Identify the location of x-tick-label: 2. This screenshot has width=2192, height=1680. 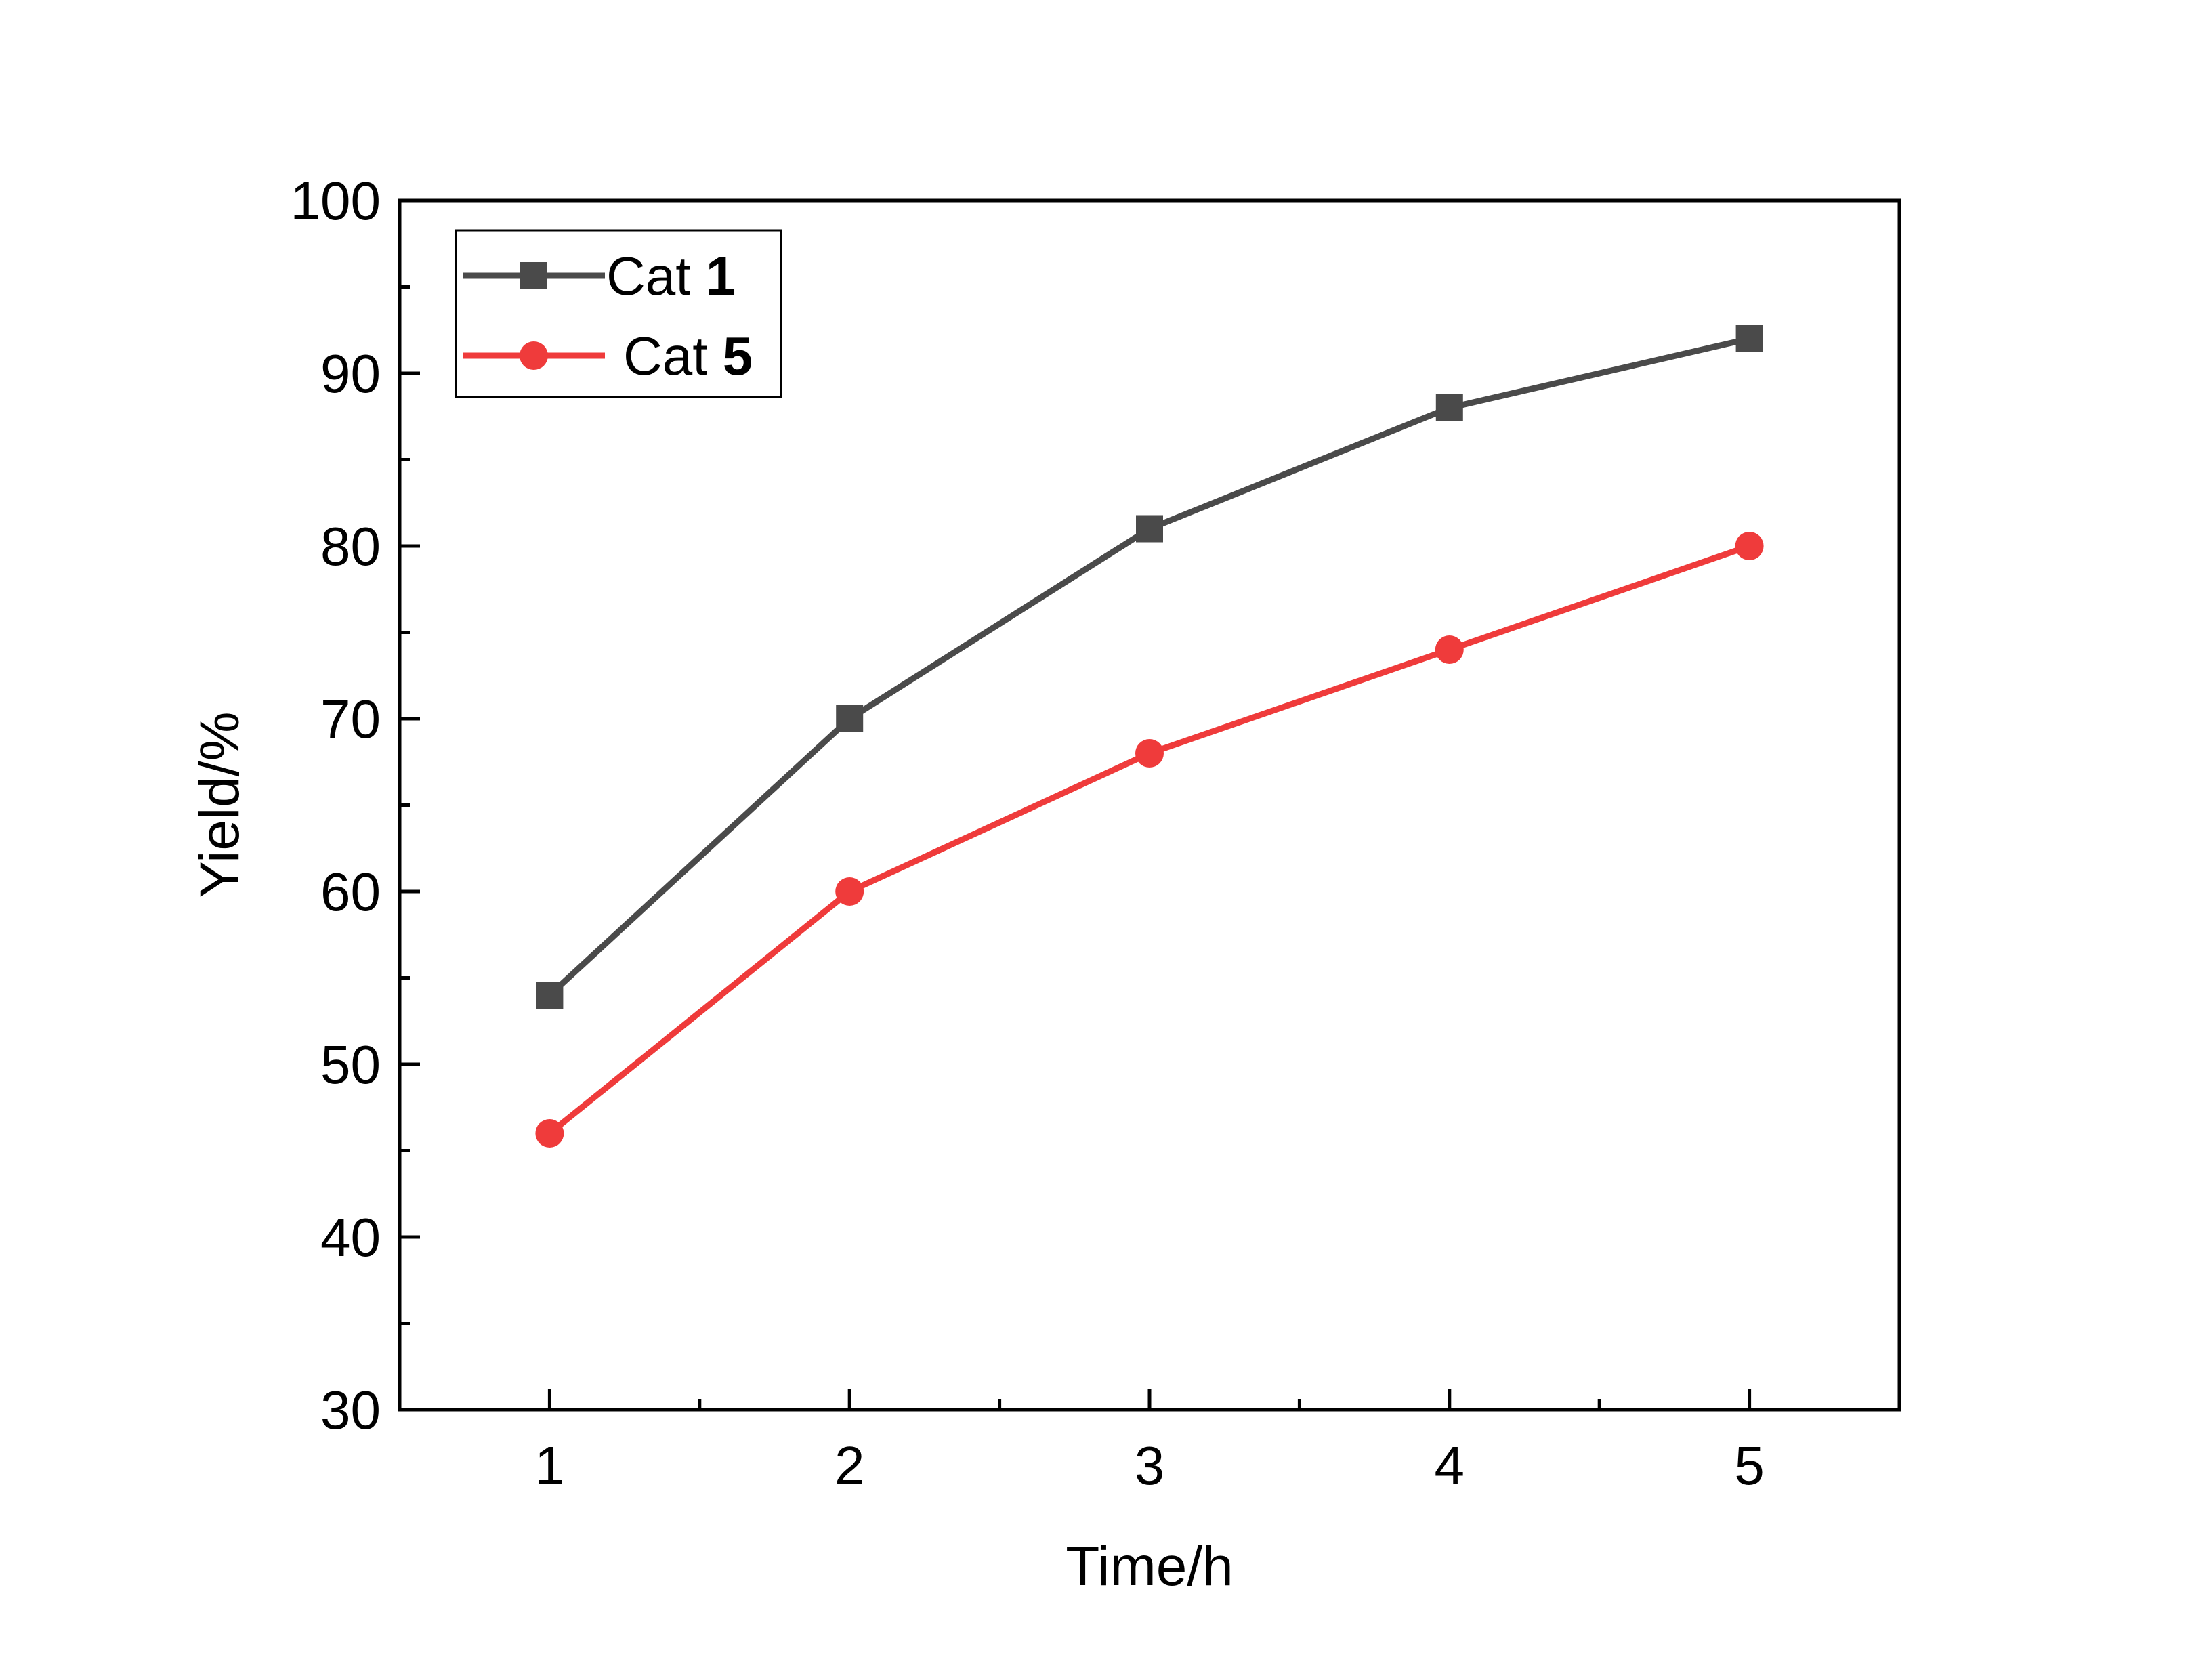
(850, 1465).